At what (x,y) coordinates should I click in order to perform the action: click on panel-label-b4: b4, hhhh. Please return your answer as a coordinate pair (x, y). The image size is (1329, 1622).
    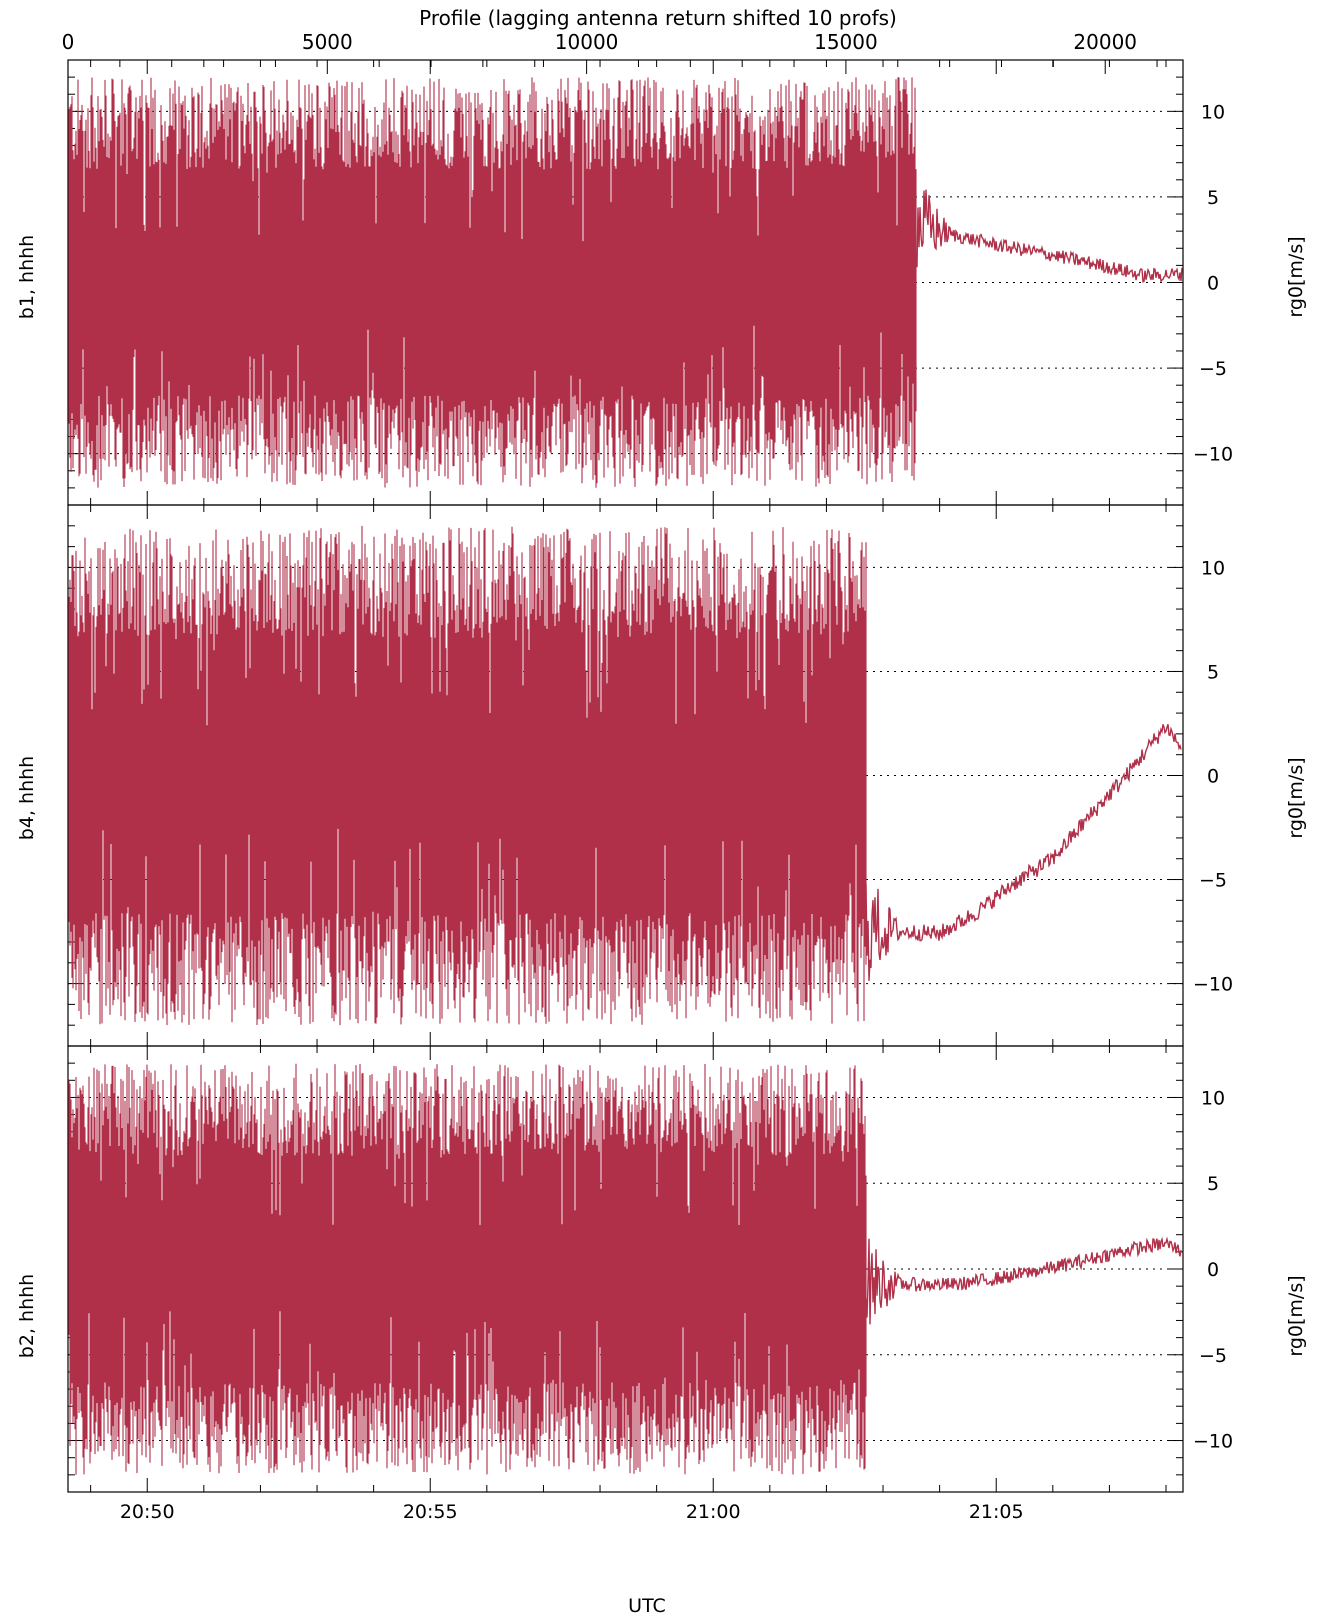
    Looking at the image, I should click on (27, 798).